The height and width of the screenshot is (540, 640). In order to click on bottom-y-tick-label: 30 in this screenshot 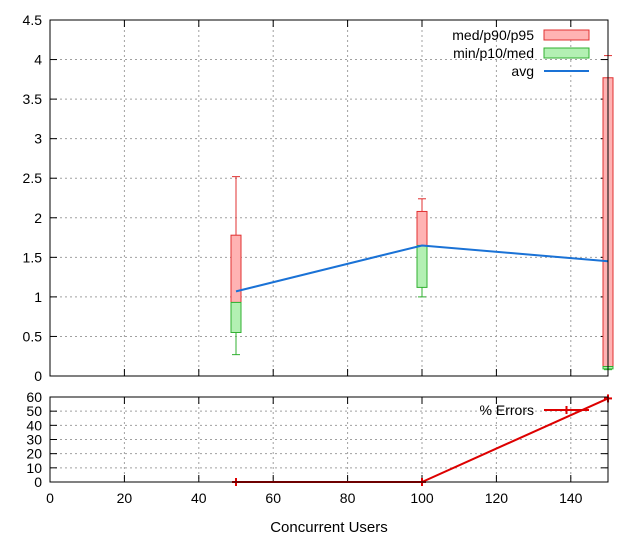, I will do `click(34, 440)`.